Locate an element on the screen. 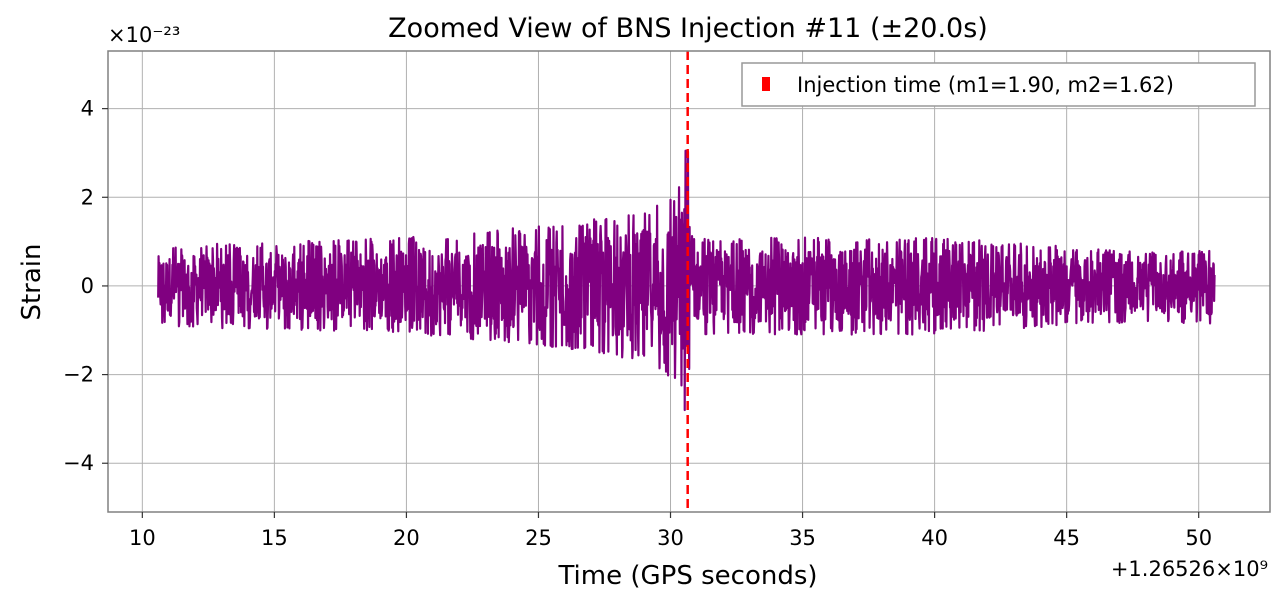 The width and height of the screenshot is (1284, 605). x-tick-label: 15 is located at coordinates (274, 538).